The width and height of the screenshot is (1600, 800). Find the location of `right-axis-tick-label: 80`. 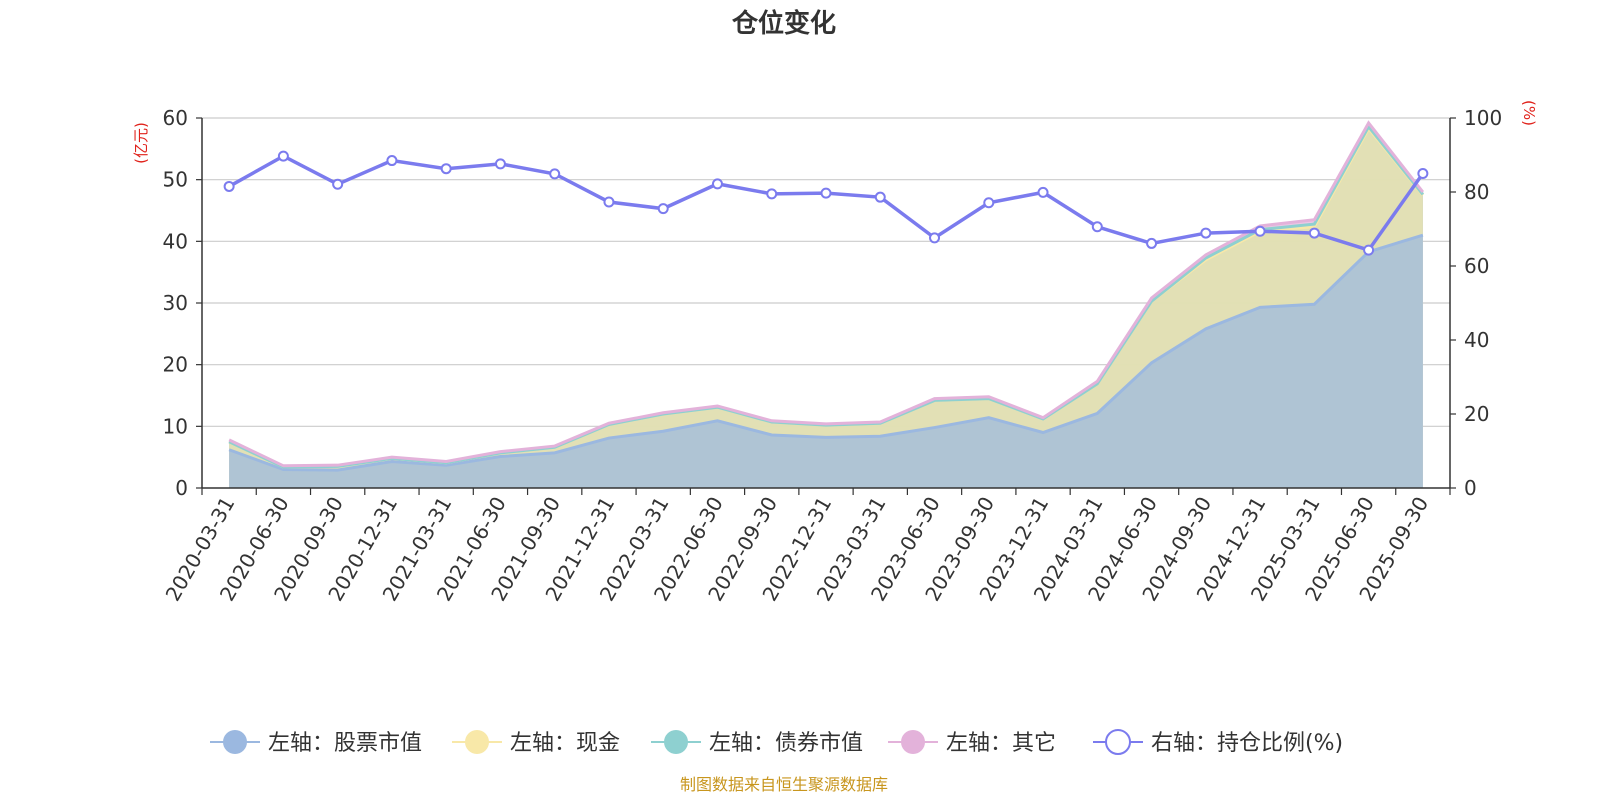

right-axis-tick-label: 80 is located at coordinates (1476, 192).